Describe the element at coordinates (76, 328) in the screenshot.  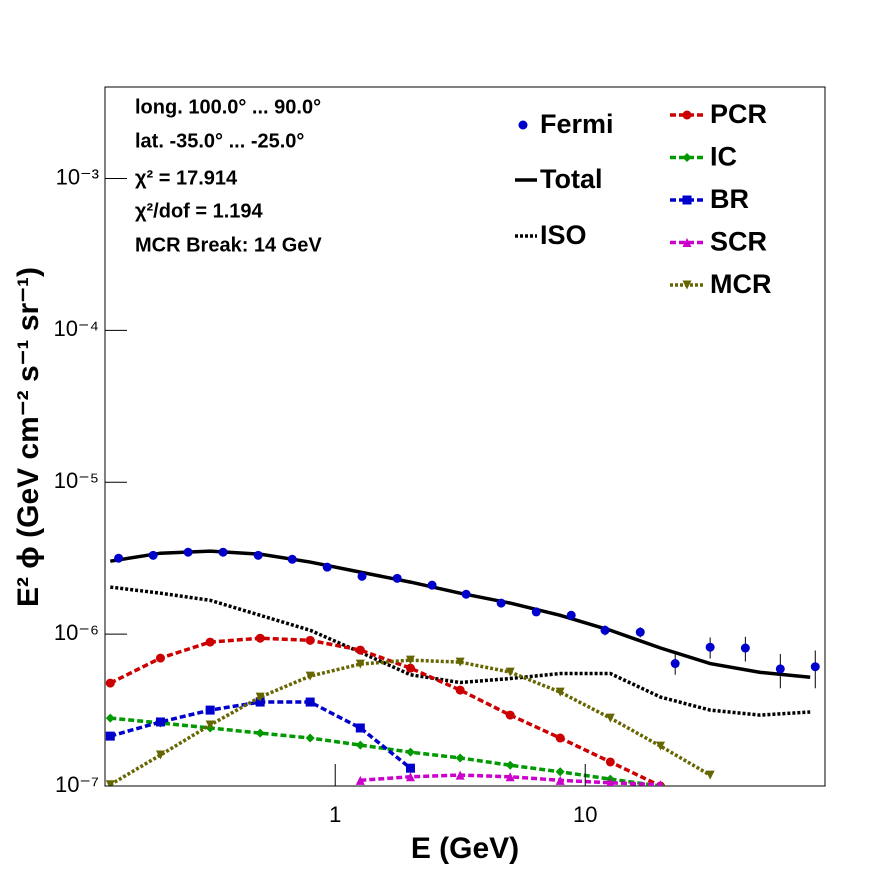
I see `y-tick-label: 10⁻⁴` at that location.